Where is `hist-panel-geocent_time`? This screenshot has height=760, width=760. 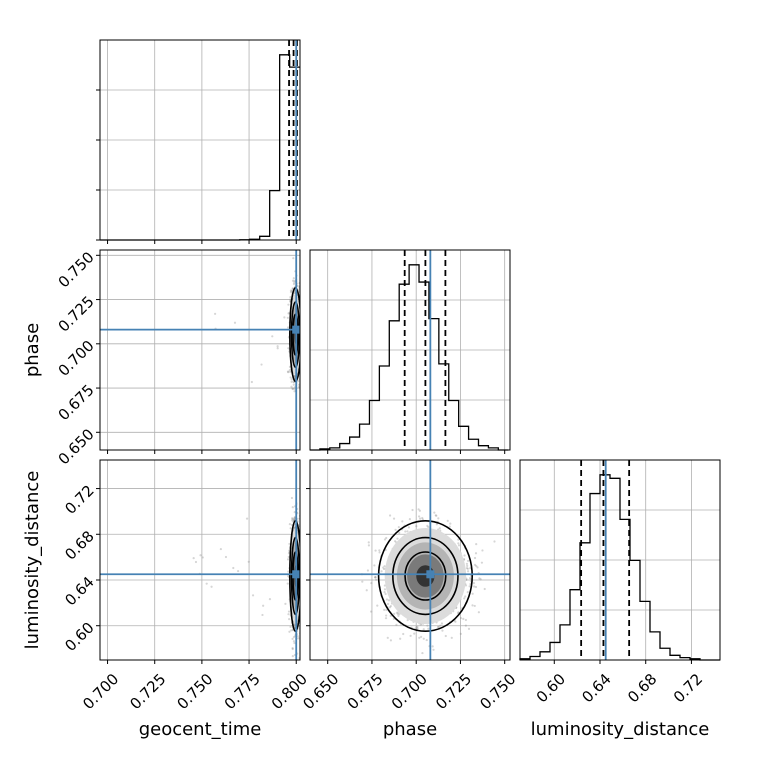
hist-panel-geocent_time is located at coordinates (198, 141).